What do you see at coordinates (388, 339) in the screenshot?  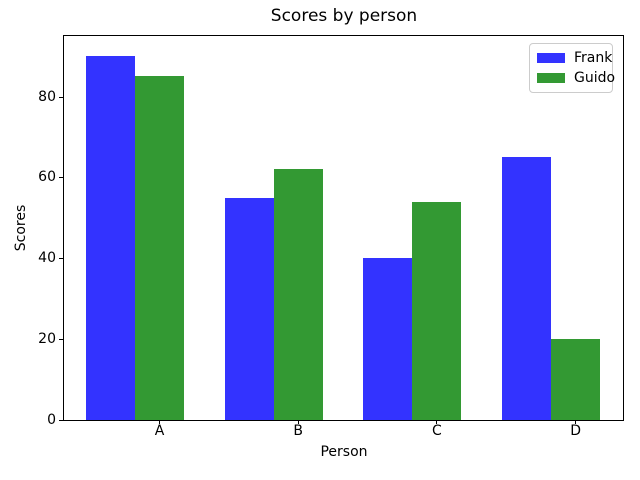 I see `bar-frank-c` at bounding box center [388, 339].